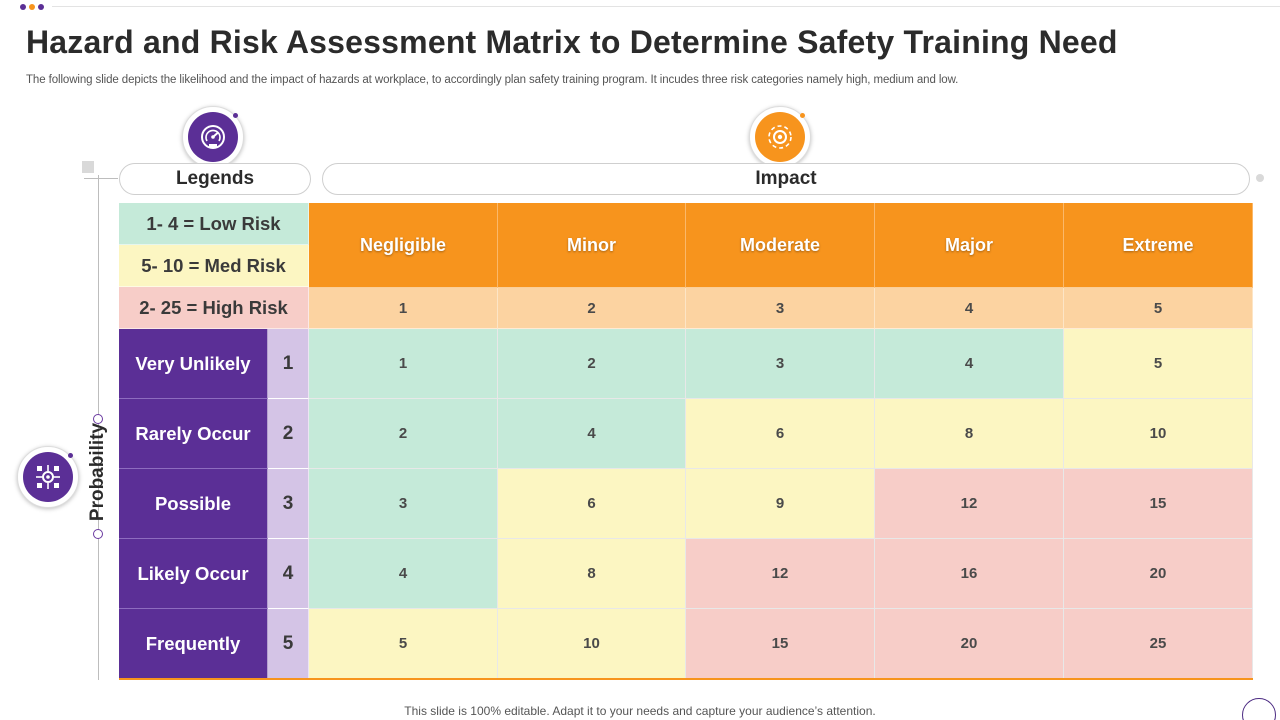 The width and height of the screenshot is (1280, 720). I want to click on axis-end-dot, so click(1260, 178).